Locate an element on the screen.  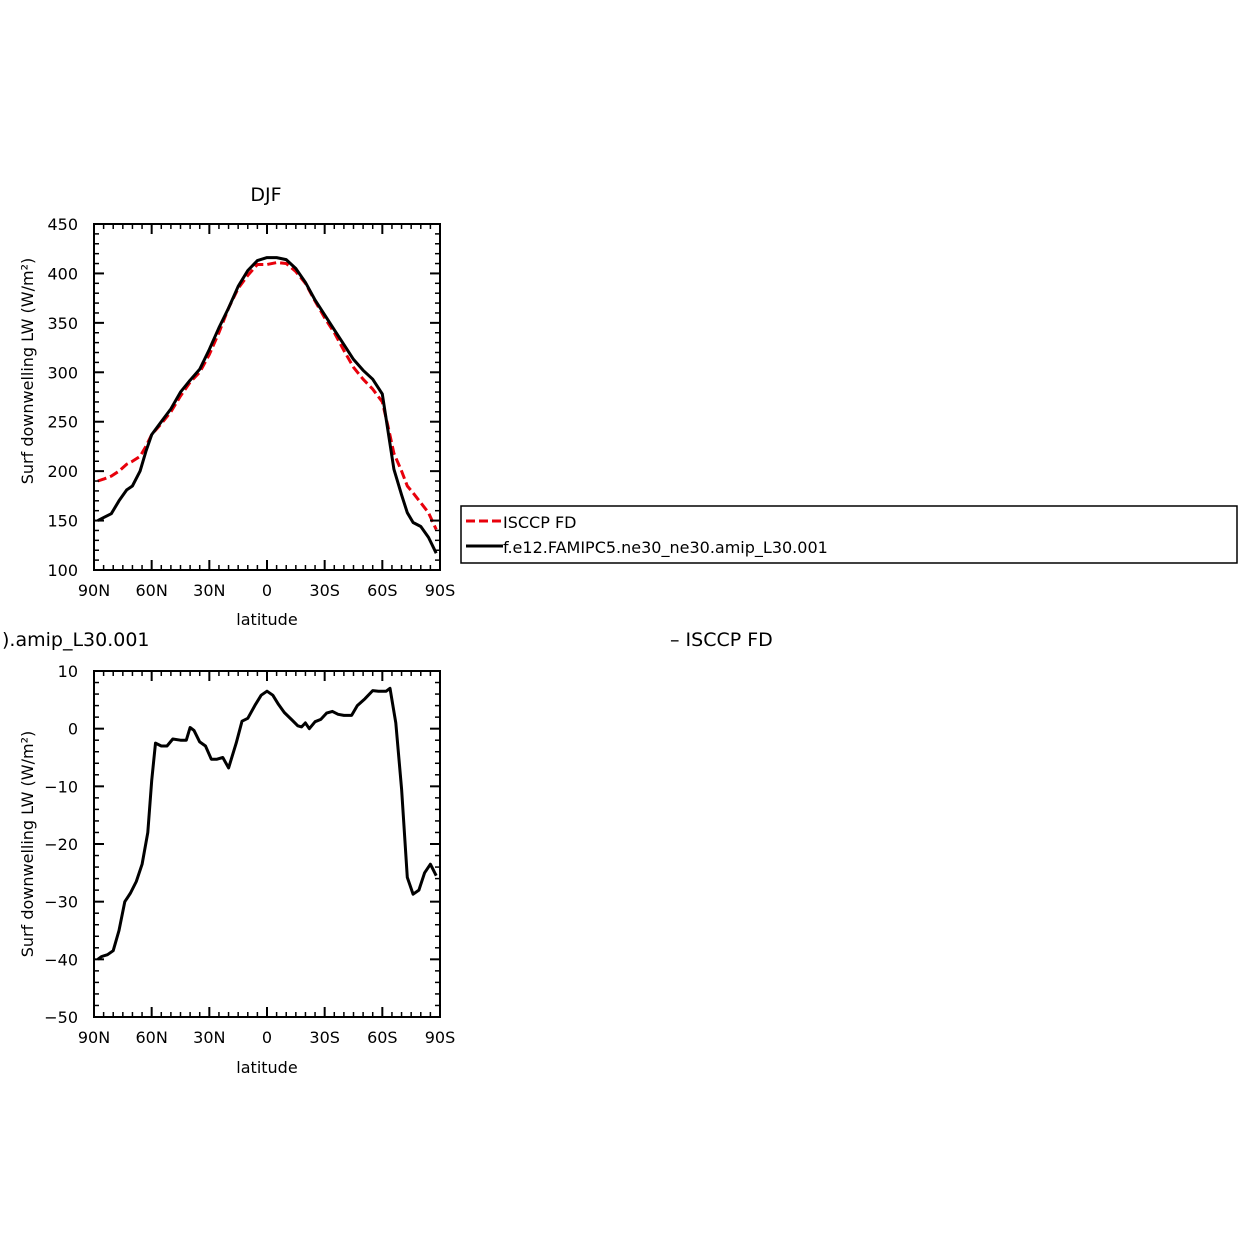
top-y-tick-label: 200 is located at coordinates (62, 471).